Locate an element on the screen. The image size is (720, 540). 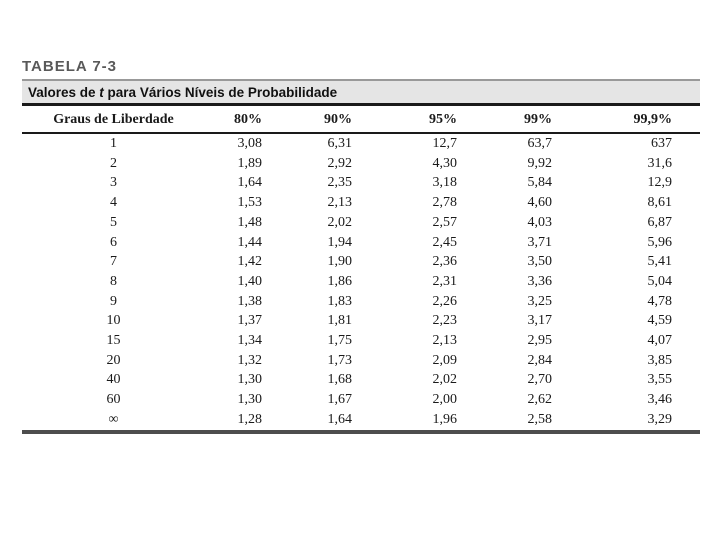
table-row: 7 1,42 1,90 2,36 3,50 5,41 is located at coordinates (361, 262).